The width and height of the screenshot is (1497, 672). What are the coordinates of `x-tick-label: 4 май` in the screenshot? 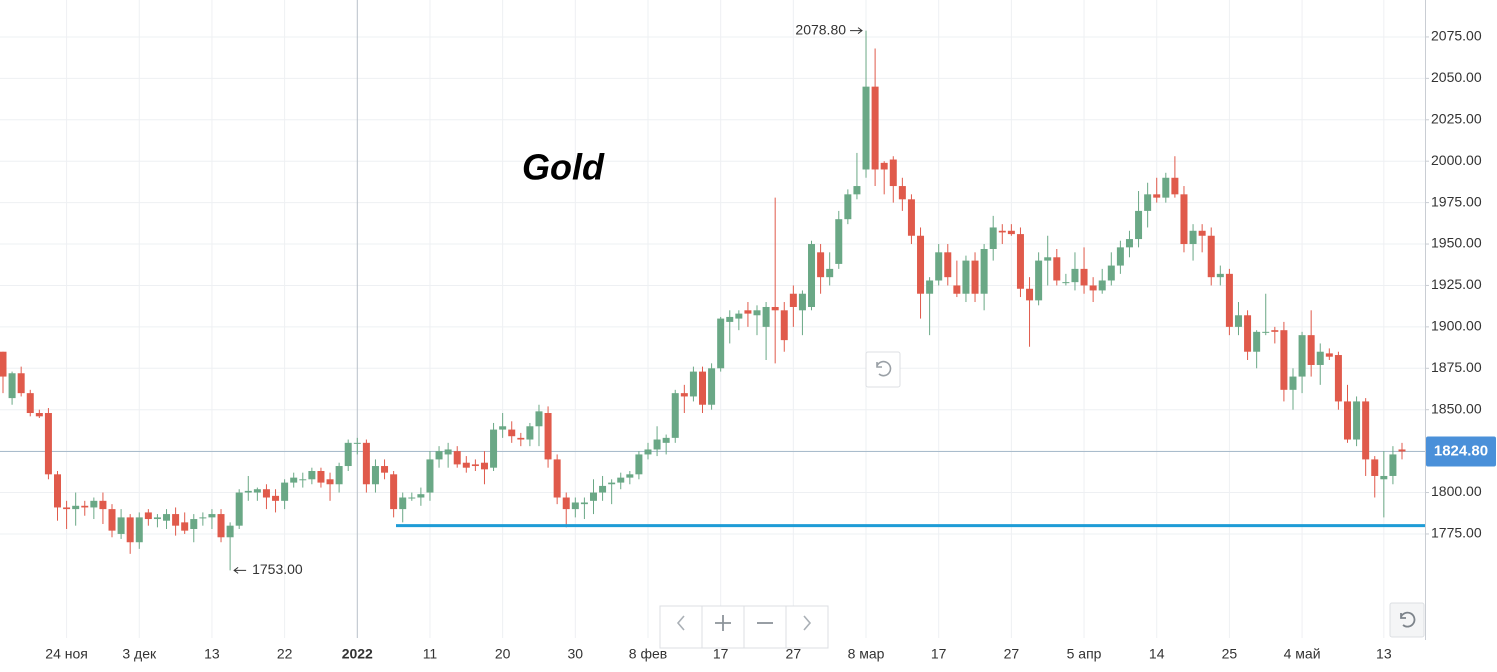 It's located at (1302, 654).